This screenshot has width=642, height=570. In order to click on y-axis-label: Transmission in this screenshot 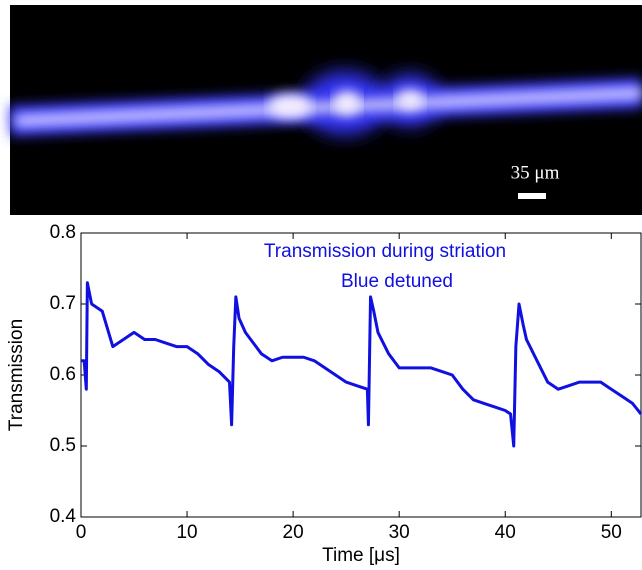, I will do `click(16, 375)`.